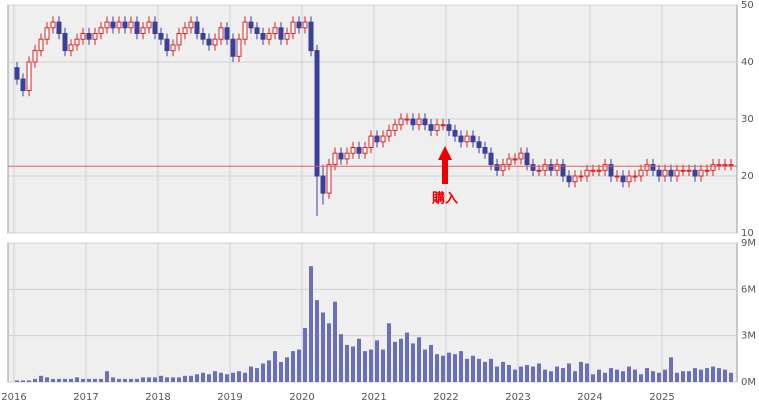  What do you see at coordinates (517, 397) in the screenshot?
I see `x-tick-label: 2023` at bounding box center [517, 397].